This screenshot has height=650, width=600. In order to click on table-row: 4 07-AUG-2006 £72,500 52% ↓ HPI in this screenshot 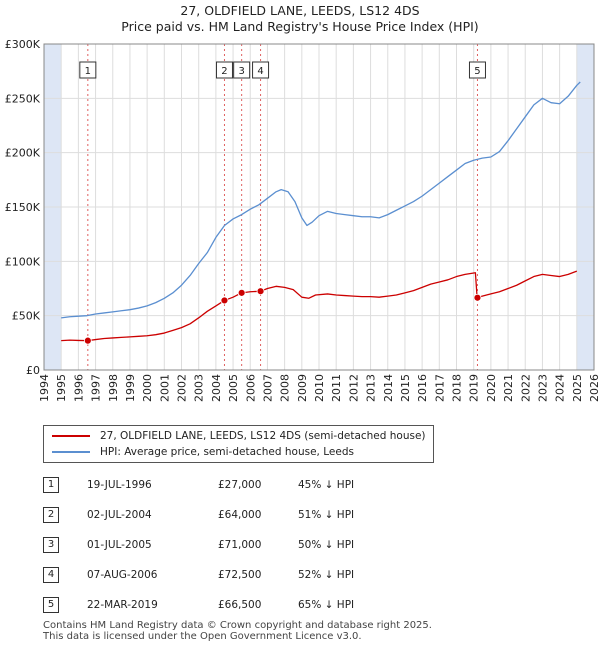, I will do `click(223, 575)`.